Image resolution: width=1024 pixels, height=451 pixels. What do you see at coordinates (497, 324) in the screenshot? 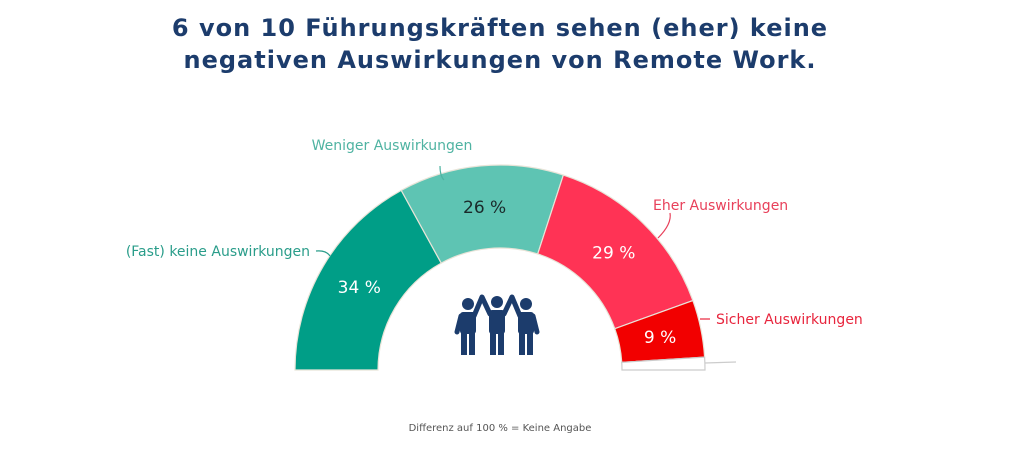
I see `people-team-icon` at bounding box center [497, 324].